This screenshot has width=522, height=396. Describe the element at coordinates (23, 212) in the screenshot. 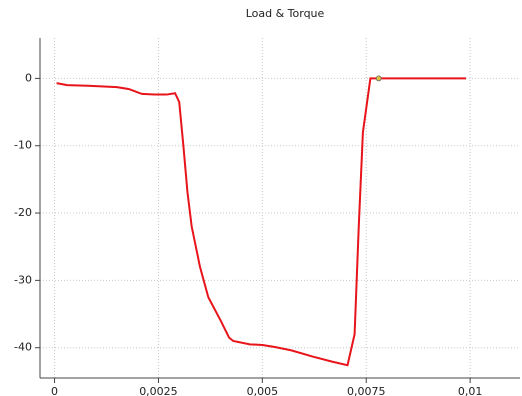

I see `y-tick-label: -20` at that location.